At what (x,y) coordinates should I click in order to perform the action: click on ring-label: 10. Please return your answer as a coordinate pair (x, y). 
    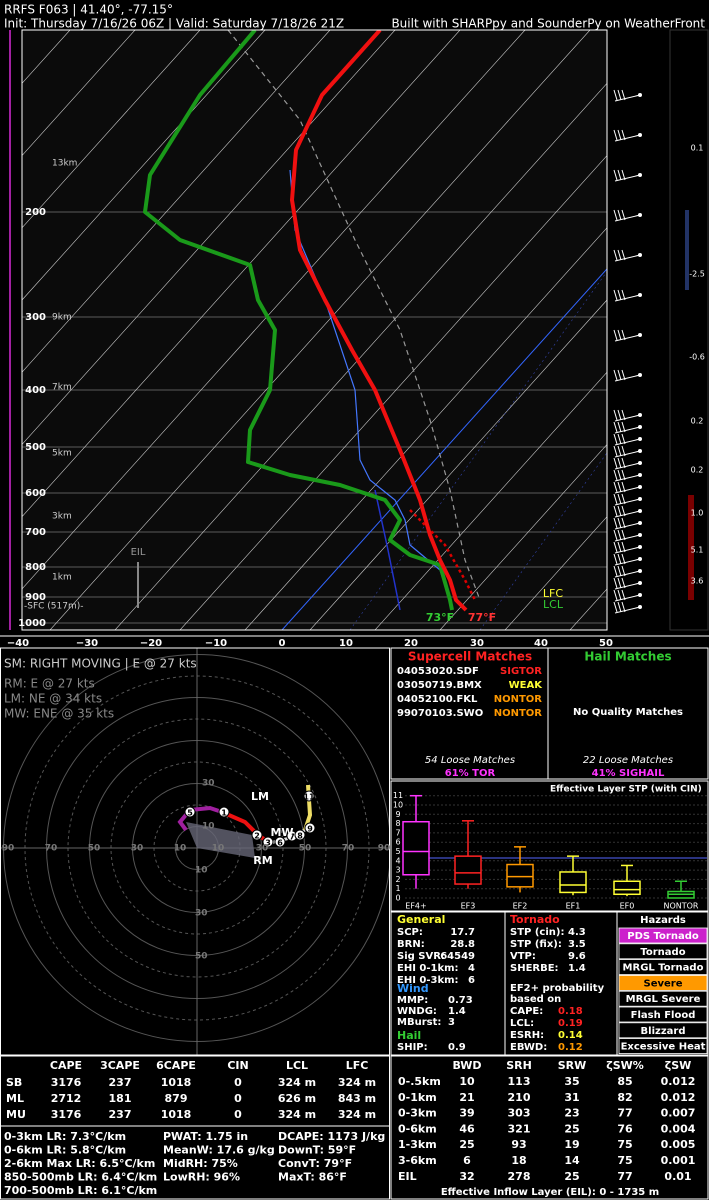
    Looking at the image, I should click on (208, 827).